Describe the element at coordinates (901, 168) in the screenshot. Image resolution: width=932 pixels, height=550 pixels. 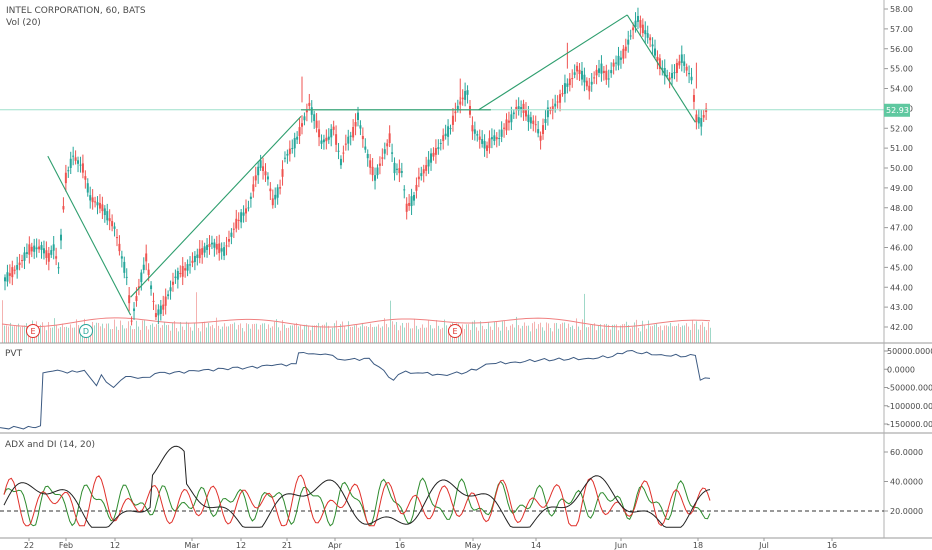
I see `price-tick-label: 50.00` at that location.